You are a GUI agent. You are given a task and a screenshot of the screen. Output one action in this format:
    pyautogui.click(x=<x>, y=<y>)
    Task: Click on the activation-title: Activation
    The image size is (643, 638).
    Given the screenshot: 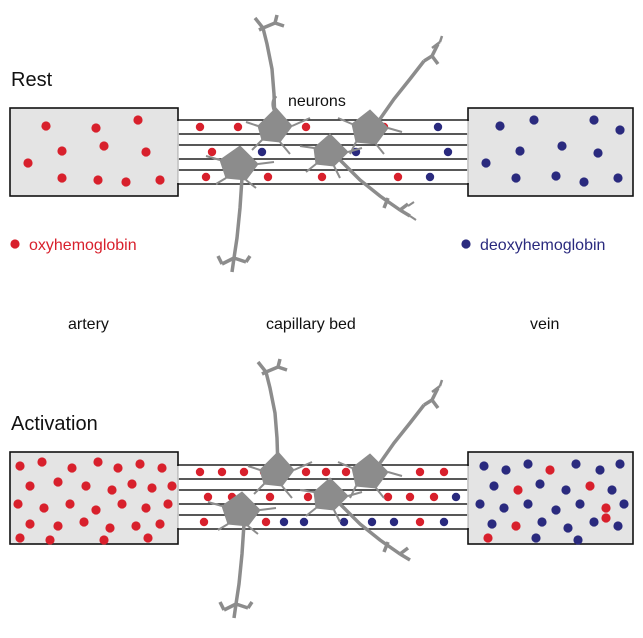 What is the action you would take?
    pyautogui.click(x=54, y=424)
    